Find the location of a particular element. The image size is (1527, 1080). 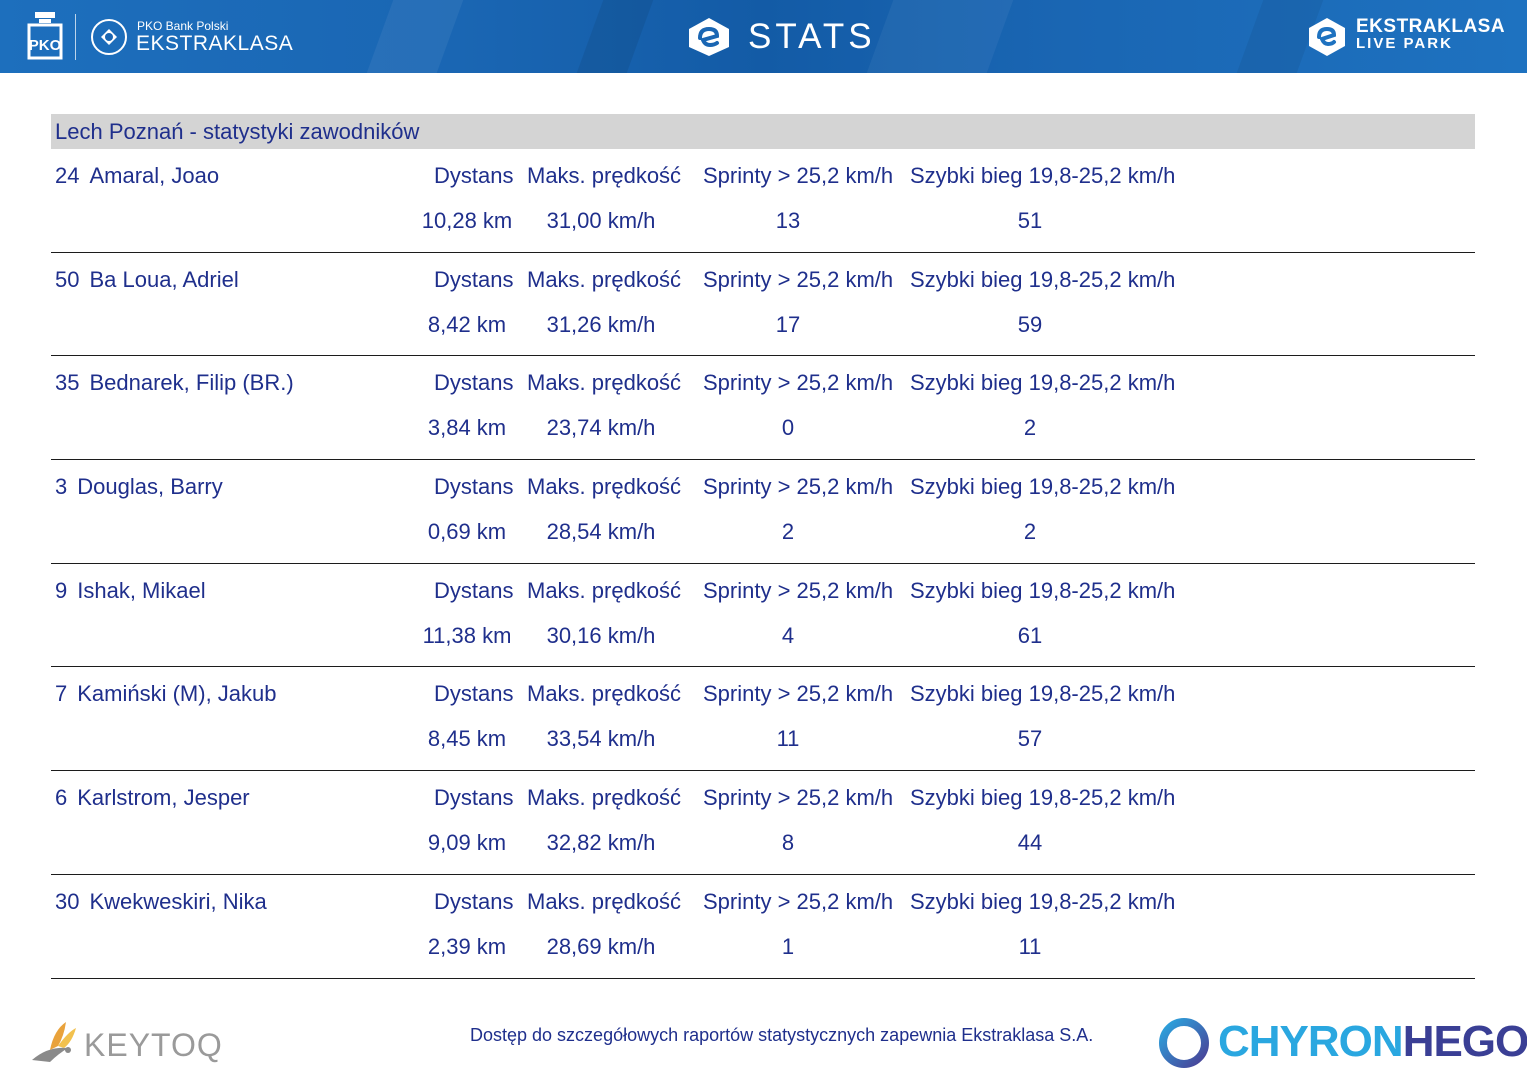

page-title: STATS is located at coordinates (812, 36).